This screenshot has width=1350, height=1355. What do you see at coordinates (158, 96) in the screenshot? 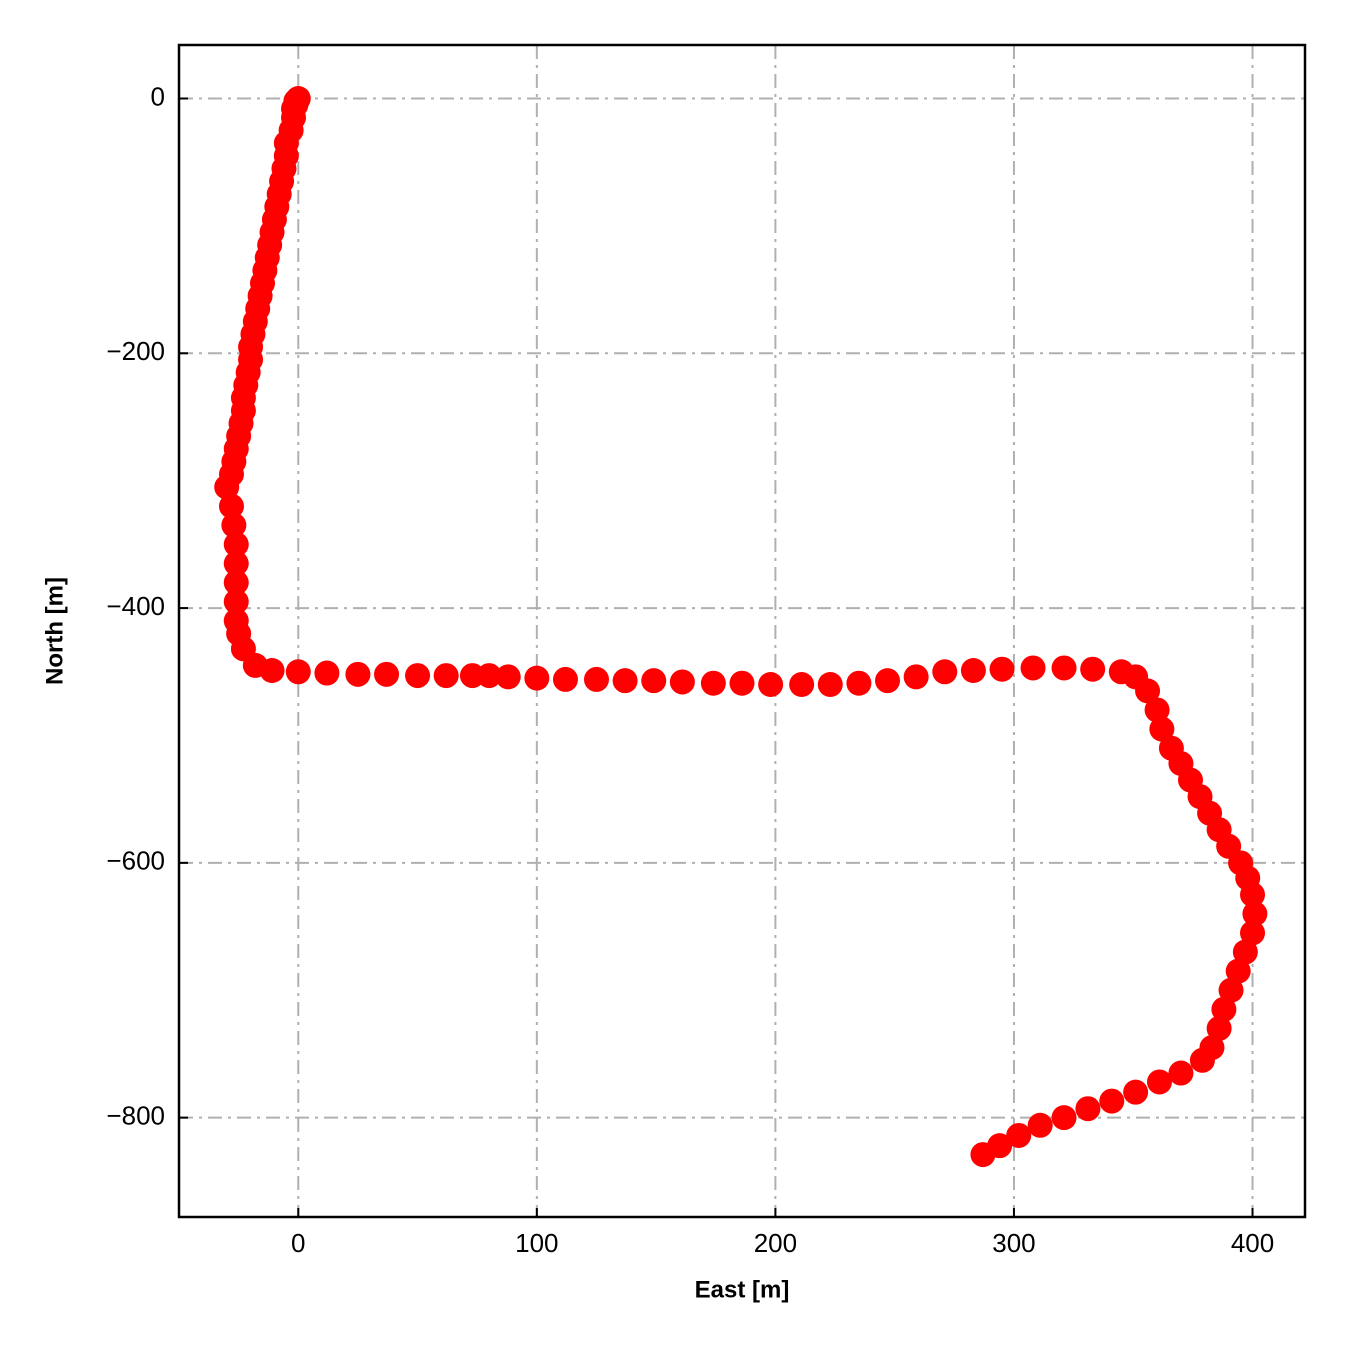
I see `y-tick-label: 0` at bounding box center [158, 96].